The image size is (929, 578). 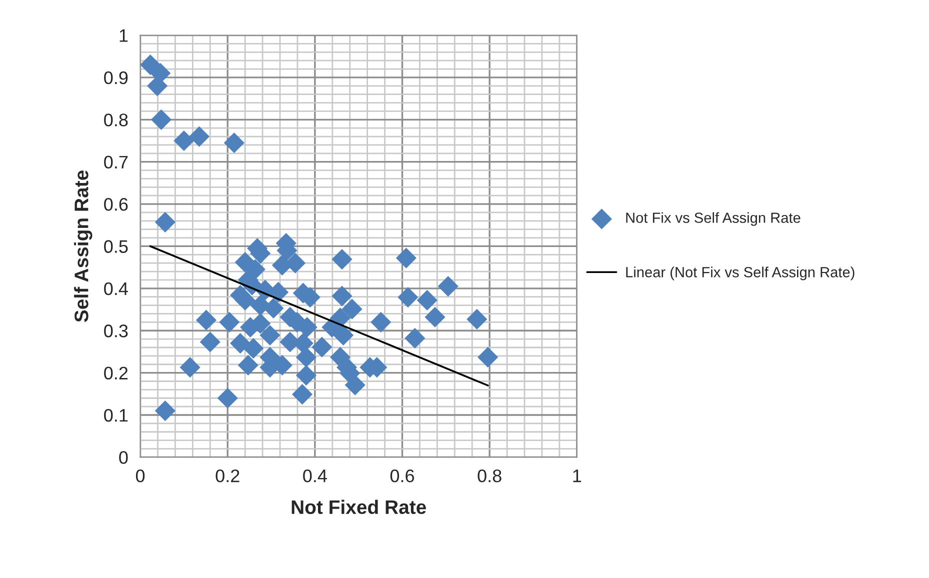 What do you see at coordinates (490, 475) in the screenshot?
I see `x-tick-label: 0.8` at bounding box center [490, 475].